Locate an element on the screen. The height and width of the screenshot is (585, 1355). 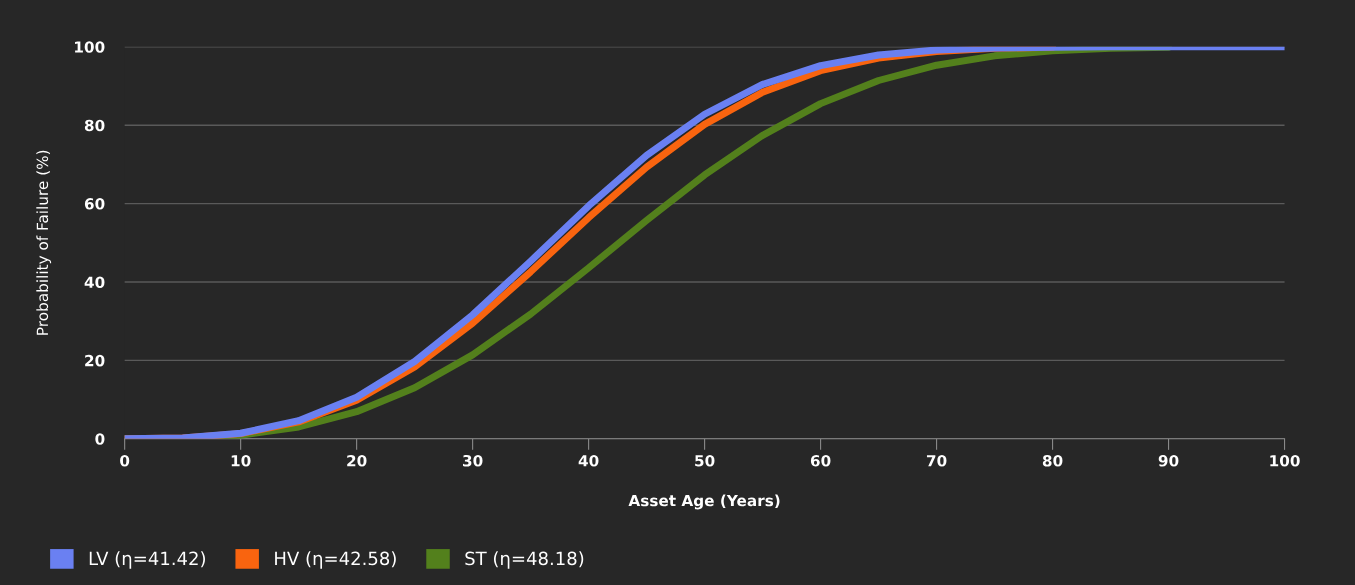
legend-label: LV (η=41.42) is located at coordinates (147, 560).